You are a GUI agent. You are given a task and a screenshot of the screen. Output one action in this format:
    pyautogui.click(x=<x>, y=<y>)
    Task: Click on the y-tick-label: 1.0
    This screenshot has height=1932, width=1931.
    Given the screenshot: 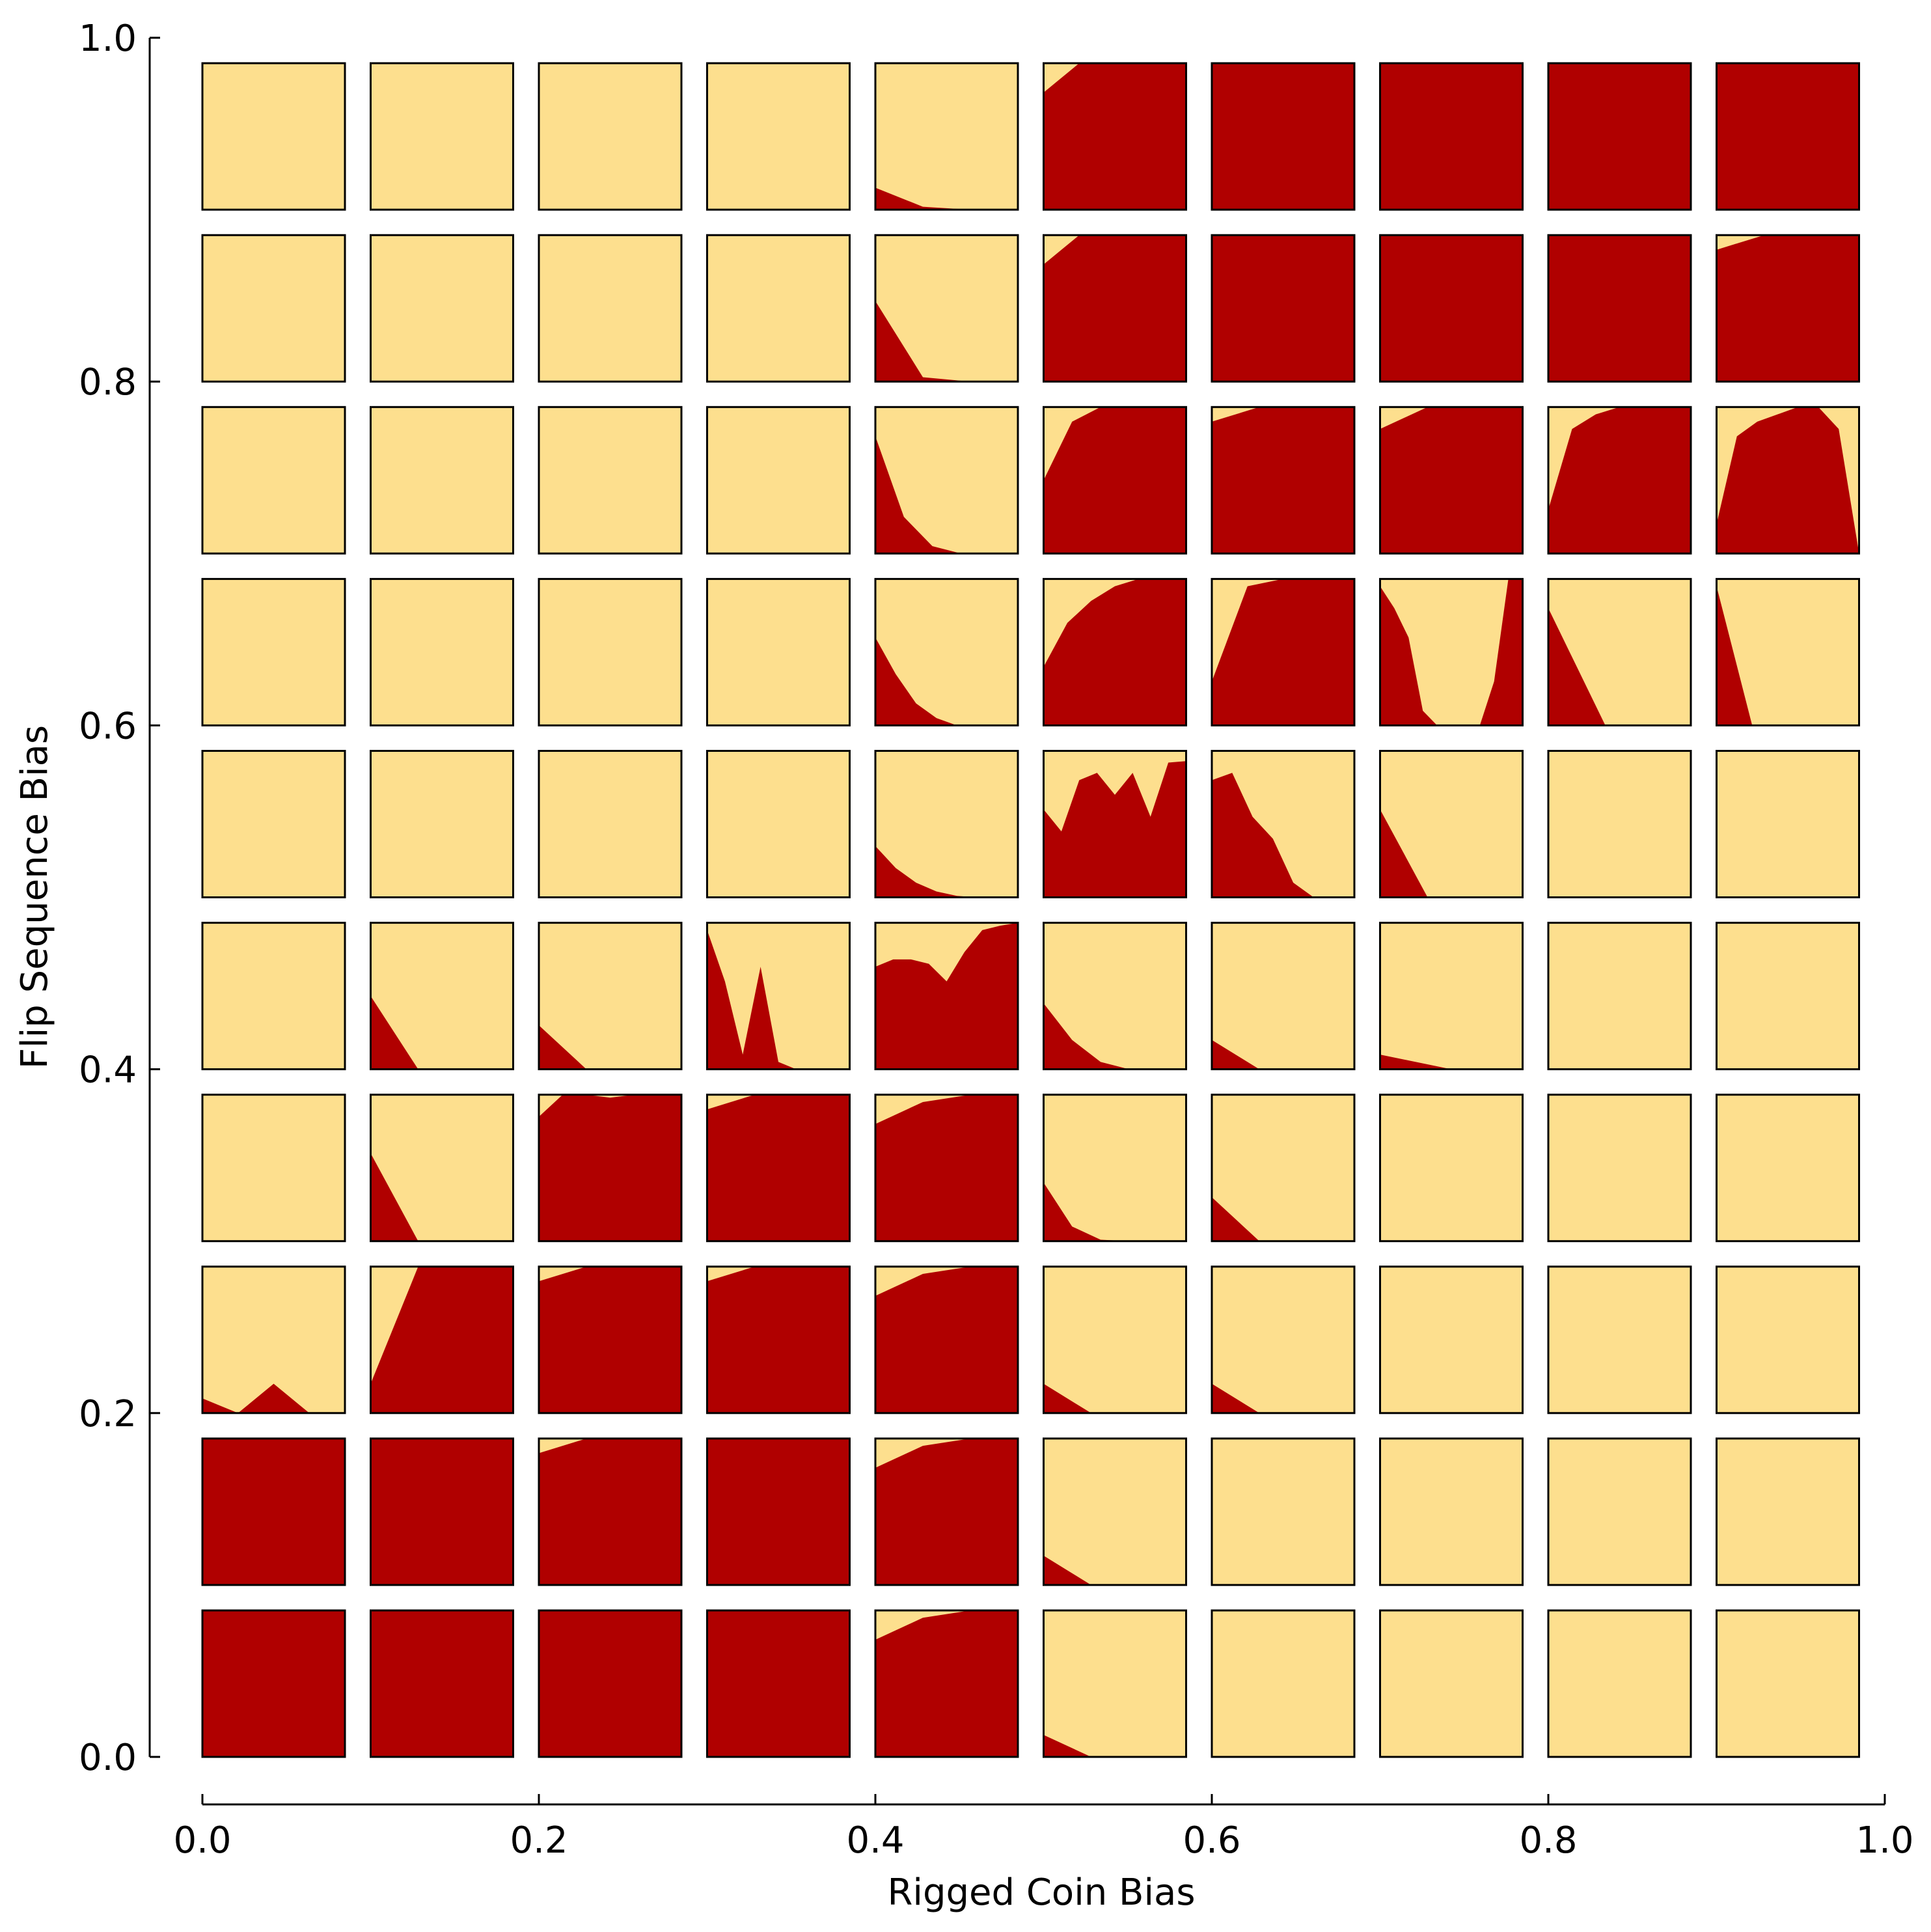 What is the action you would take?
    pyautogui.click(x=108, y=39)
    